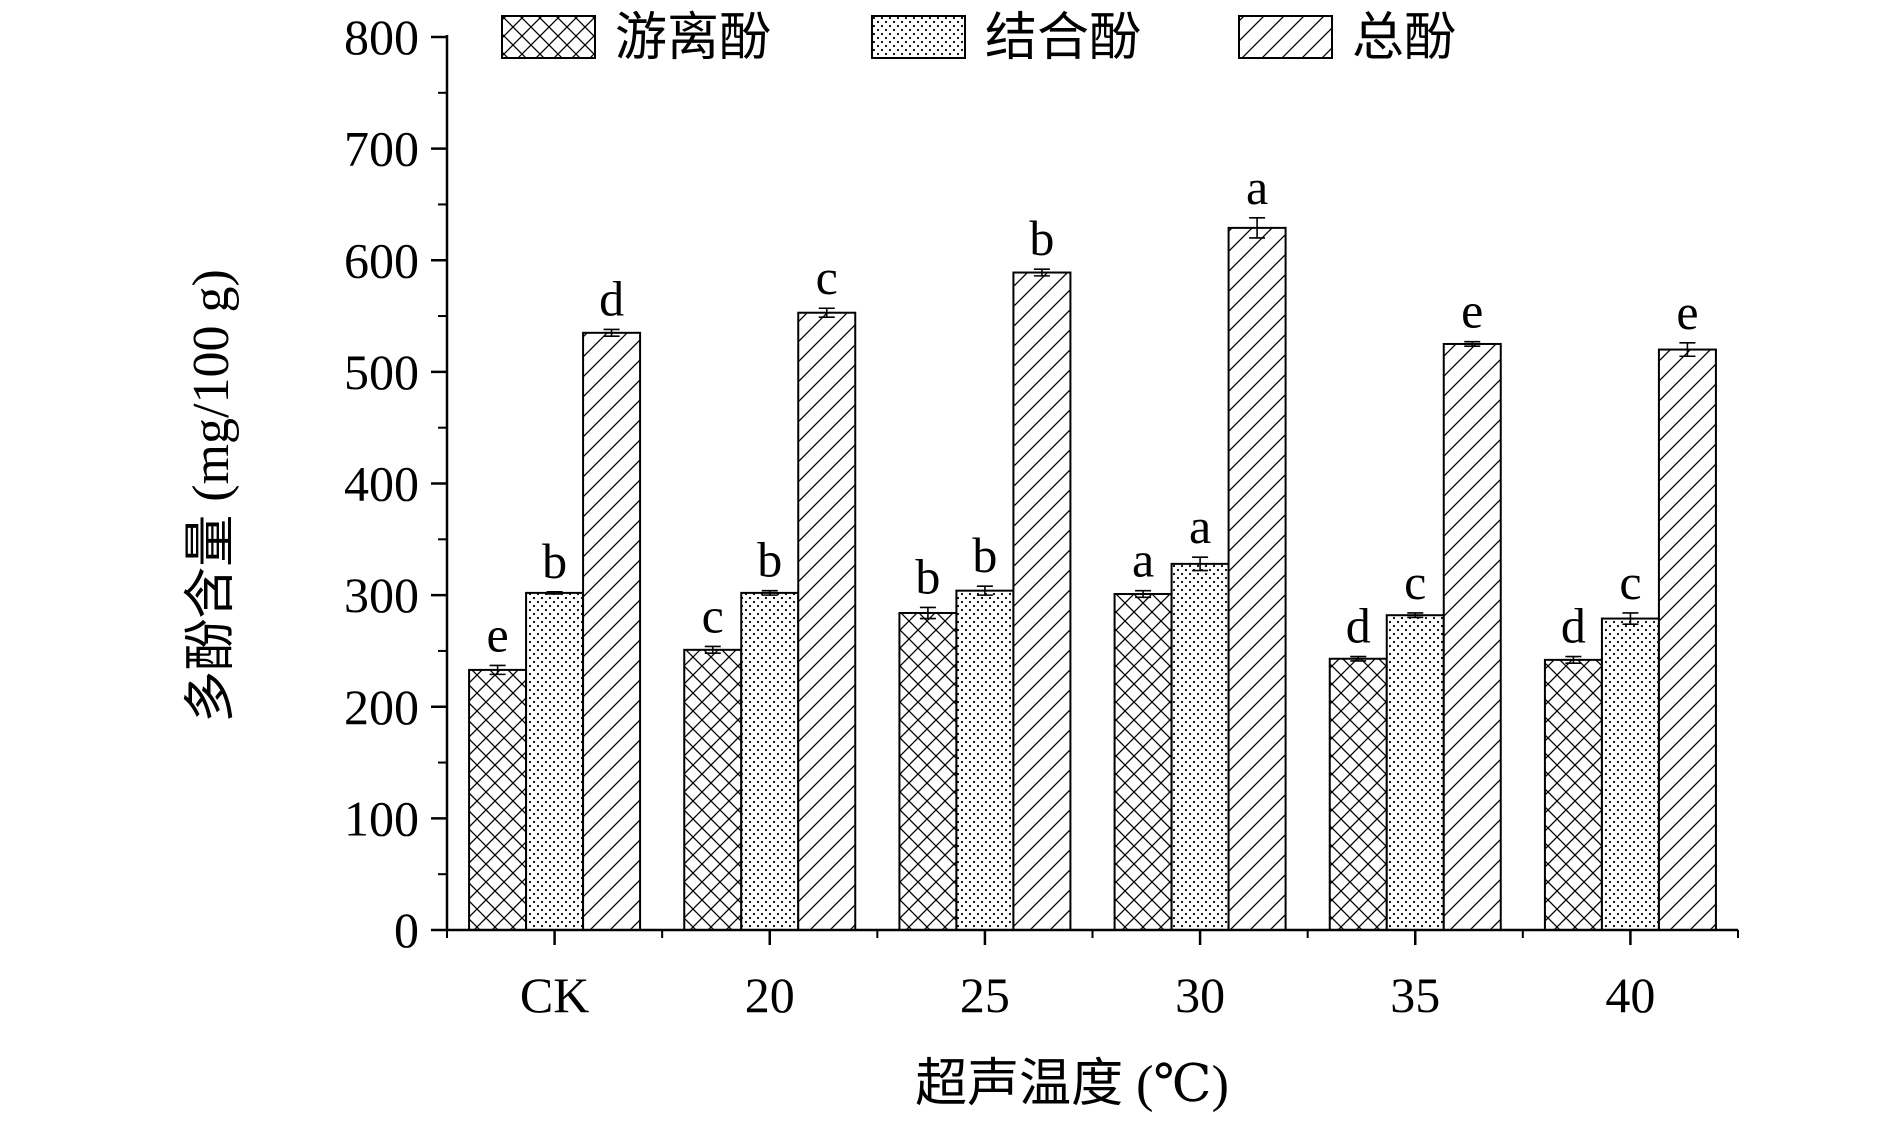 The height and width of the screenshot is (1124, 1890). I want to click on significance-label-0-3: a, so click(1143, 560).